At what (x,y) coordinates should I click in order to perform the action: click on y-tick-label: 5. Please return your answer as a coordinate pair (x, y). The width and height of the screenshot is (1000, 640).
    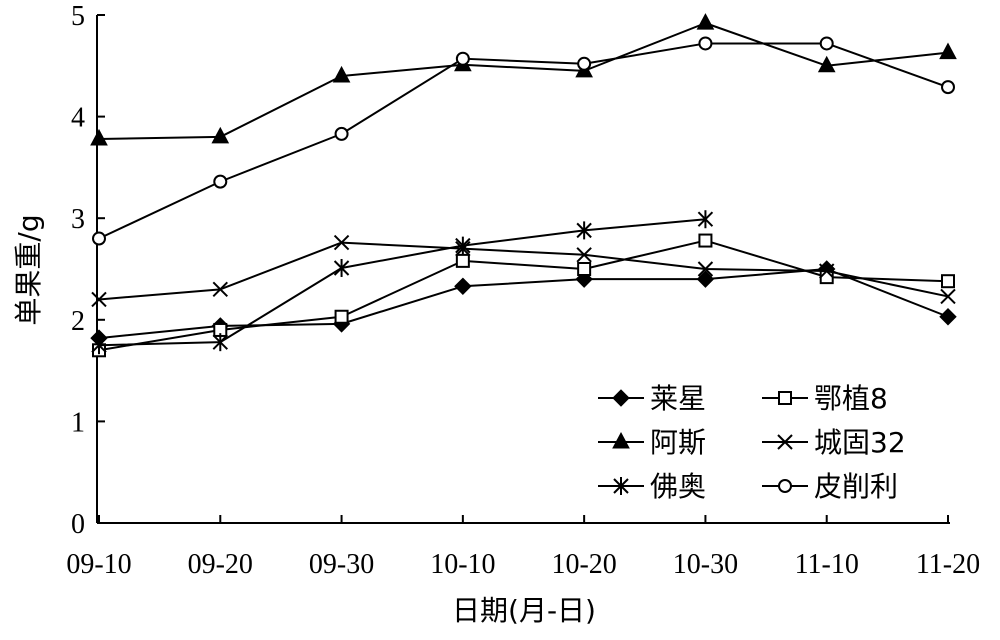
    Looking at the image, I should click on (78, 16).